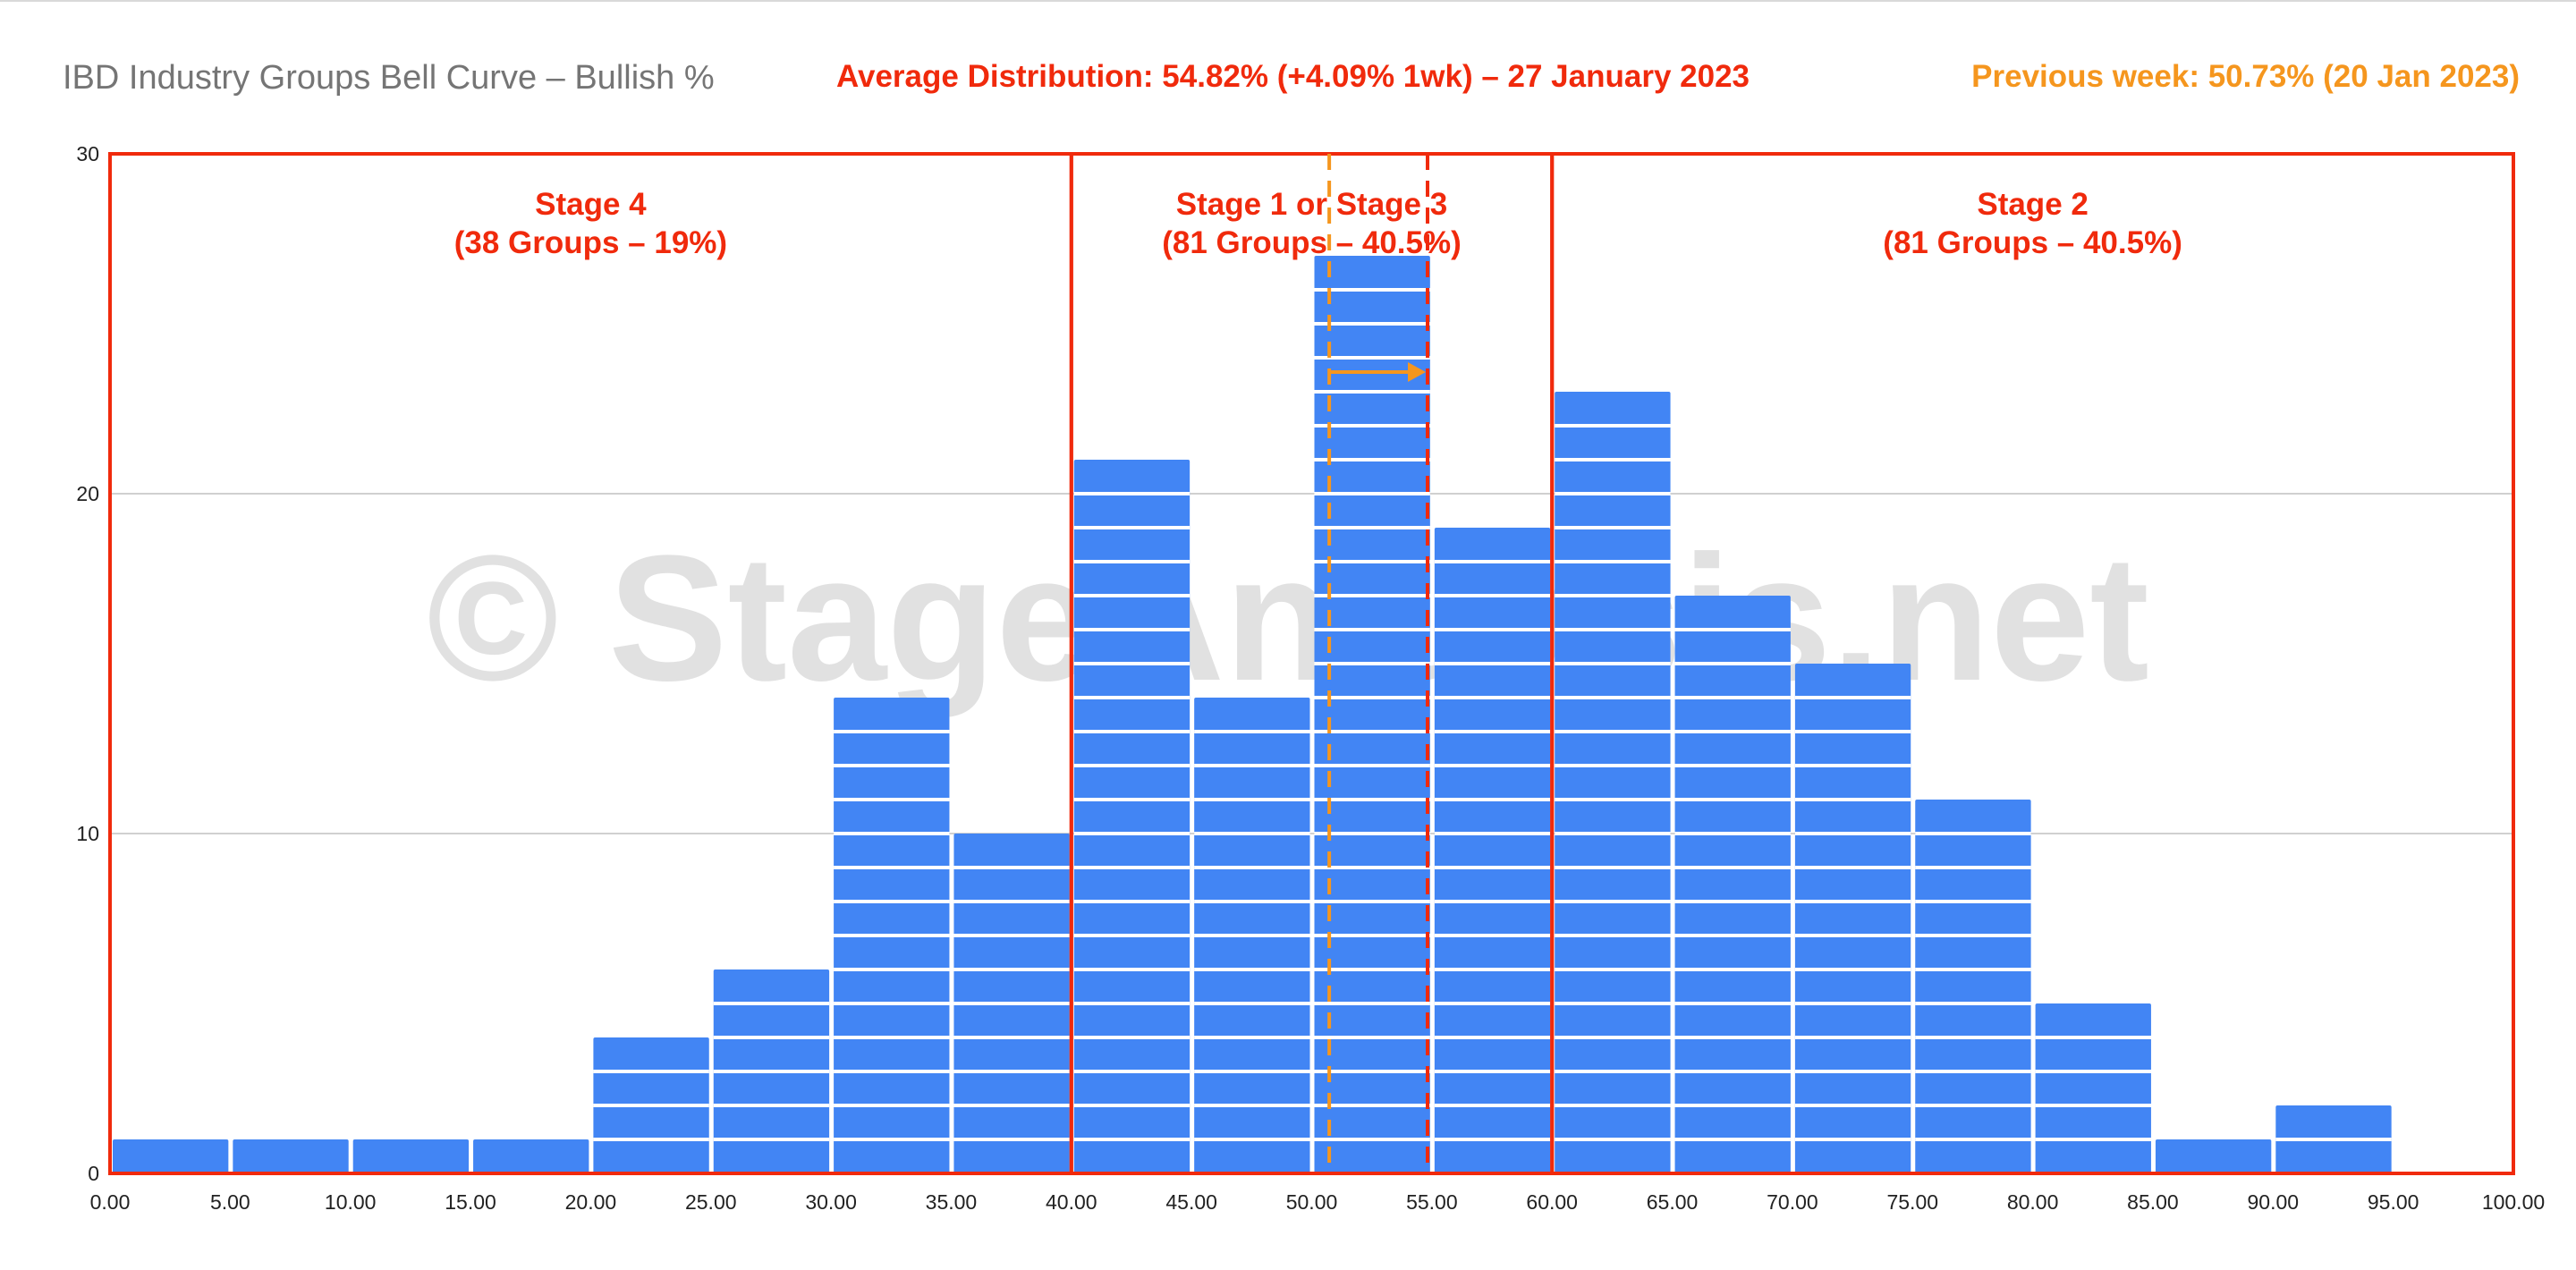  I want to click on stage-name-label: Stage 2, so click(2033, 204).